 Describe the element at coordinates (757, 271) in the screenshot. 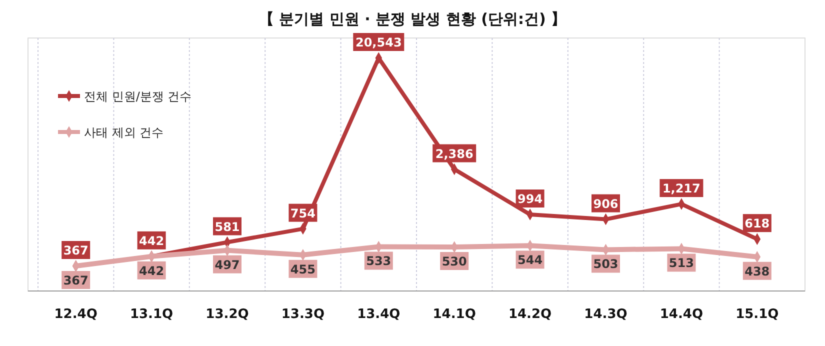

I see `data-label: 438` at that location.